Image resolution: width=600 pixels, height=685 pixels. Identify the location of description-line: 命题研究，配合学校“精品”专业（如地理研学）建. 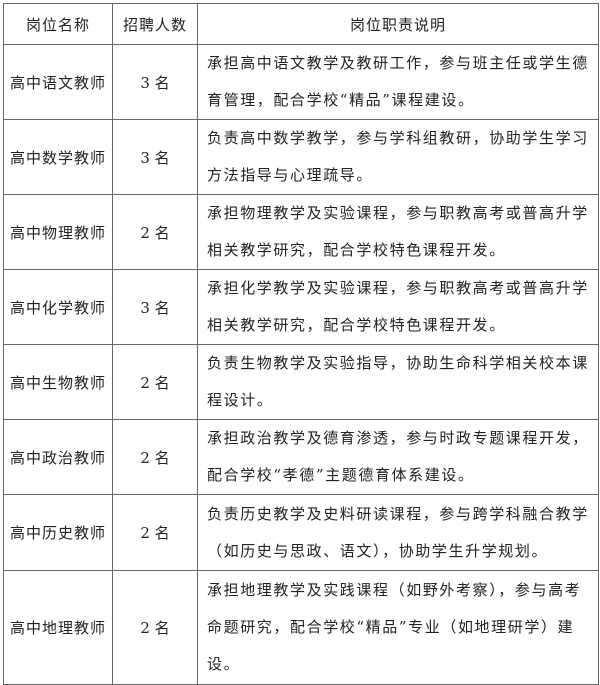
(391, 627).